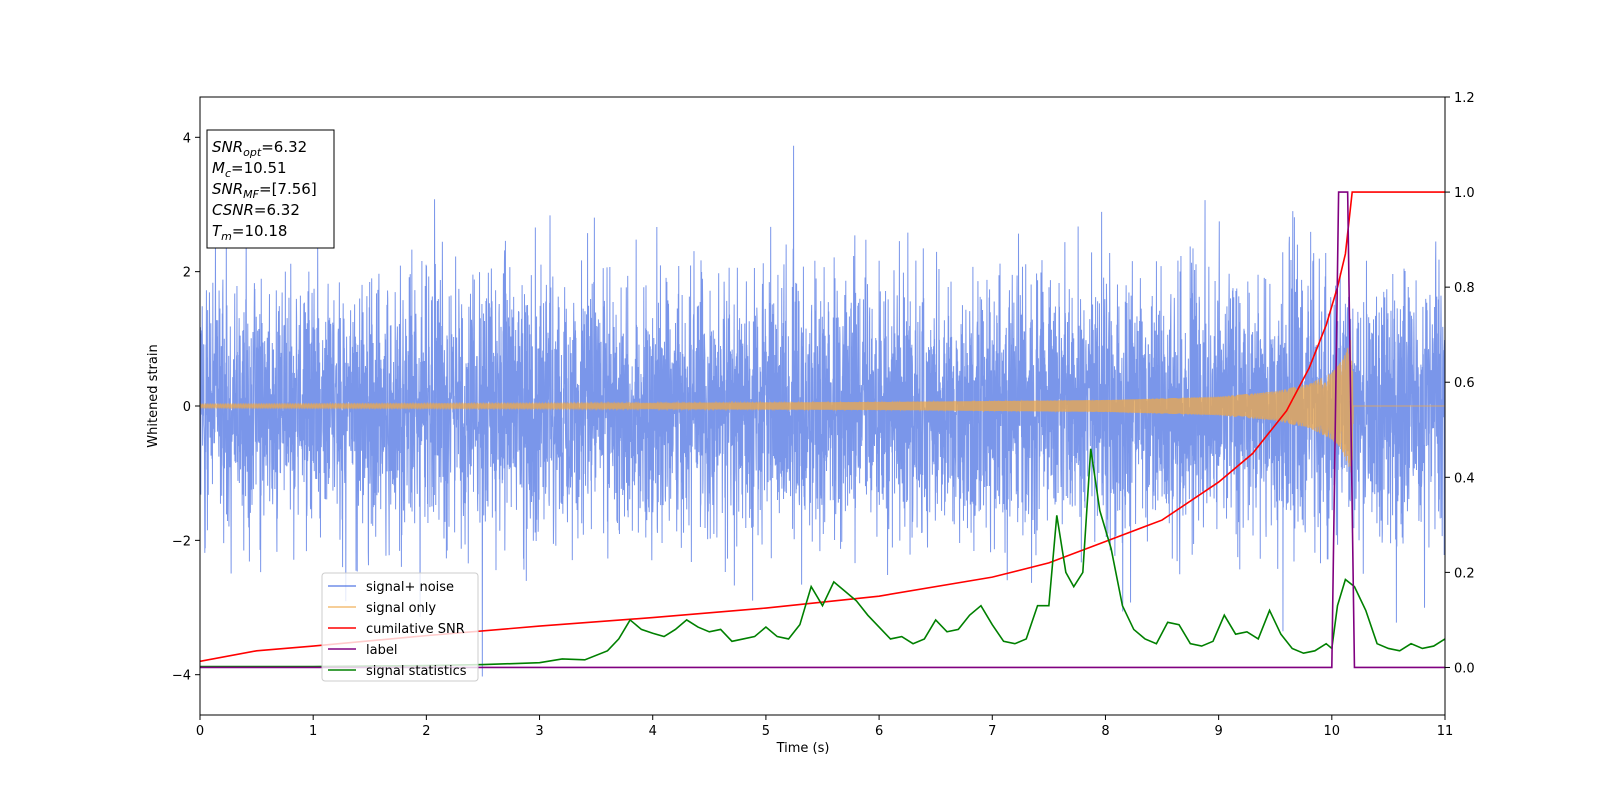  Describe the element at coordinates (992, 731) in the screenshot. I see `x-tick-label: 7` at that location.